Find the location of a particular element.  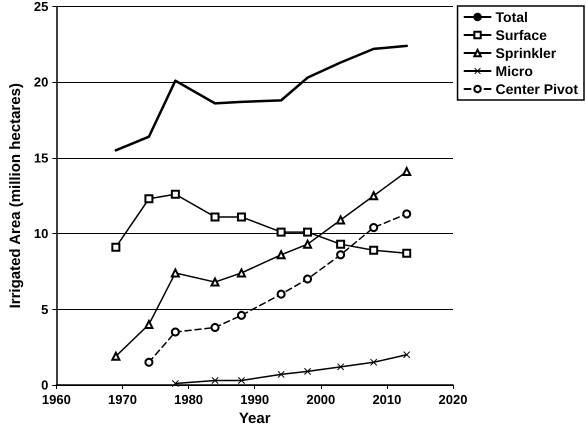

x-tick-label: 2010 is located at coordinates (387, 399).